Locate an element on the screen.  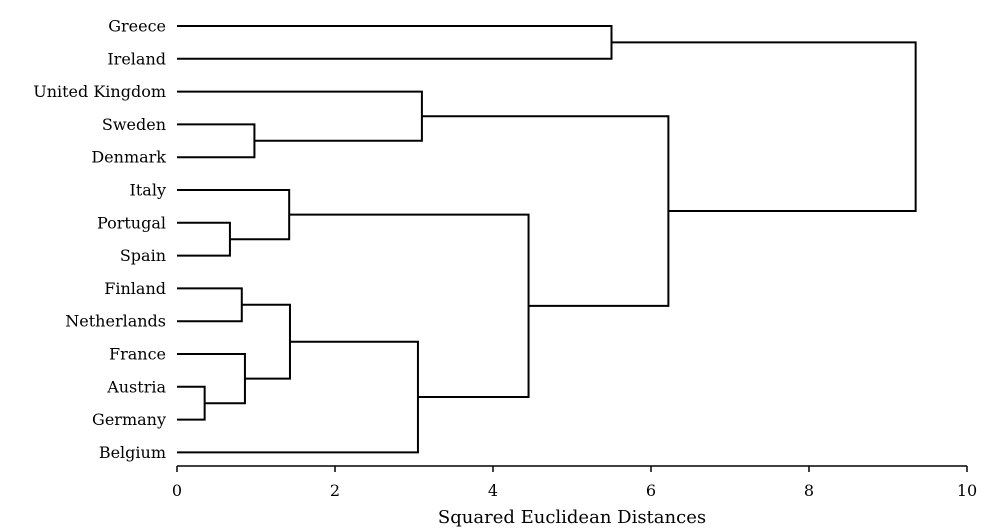
branch-c9 is located at coordinates (300, 116).